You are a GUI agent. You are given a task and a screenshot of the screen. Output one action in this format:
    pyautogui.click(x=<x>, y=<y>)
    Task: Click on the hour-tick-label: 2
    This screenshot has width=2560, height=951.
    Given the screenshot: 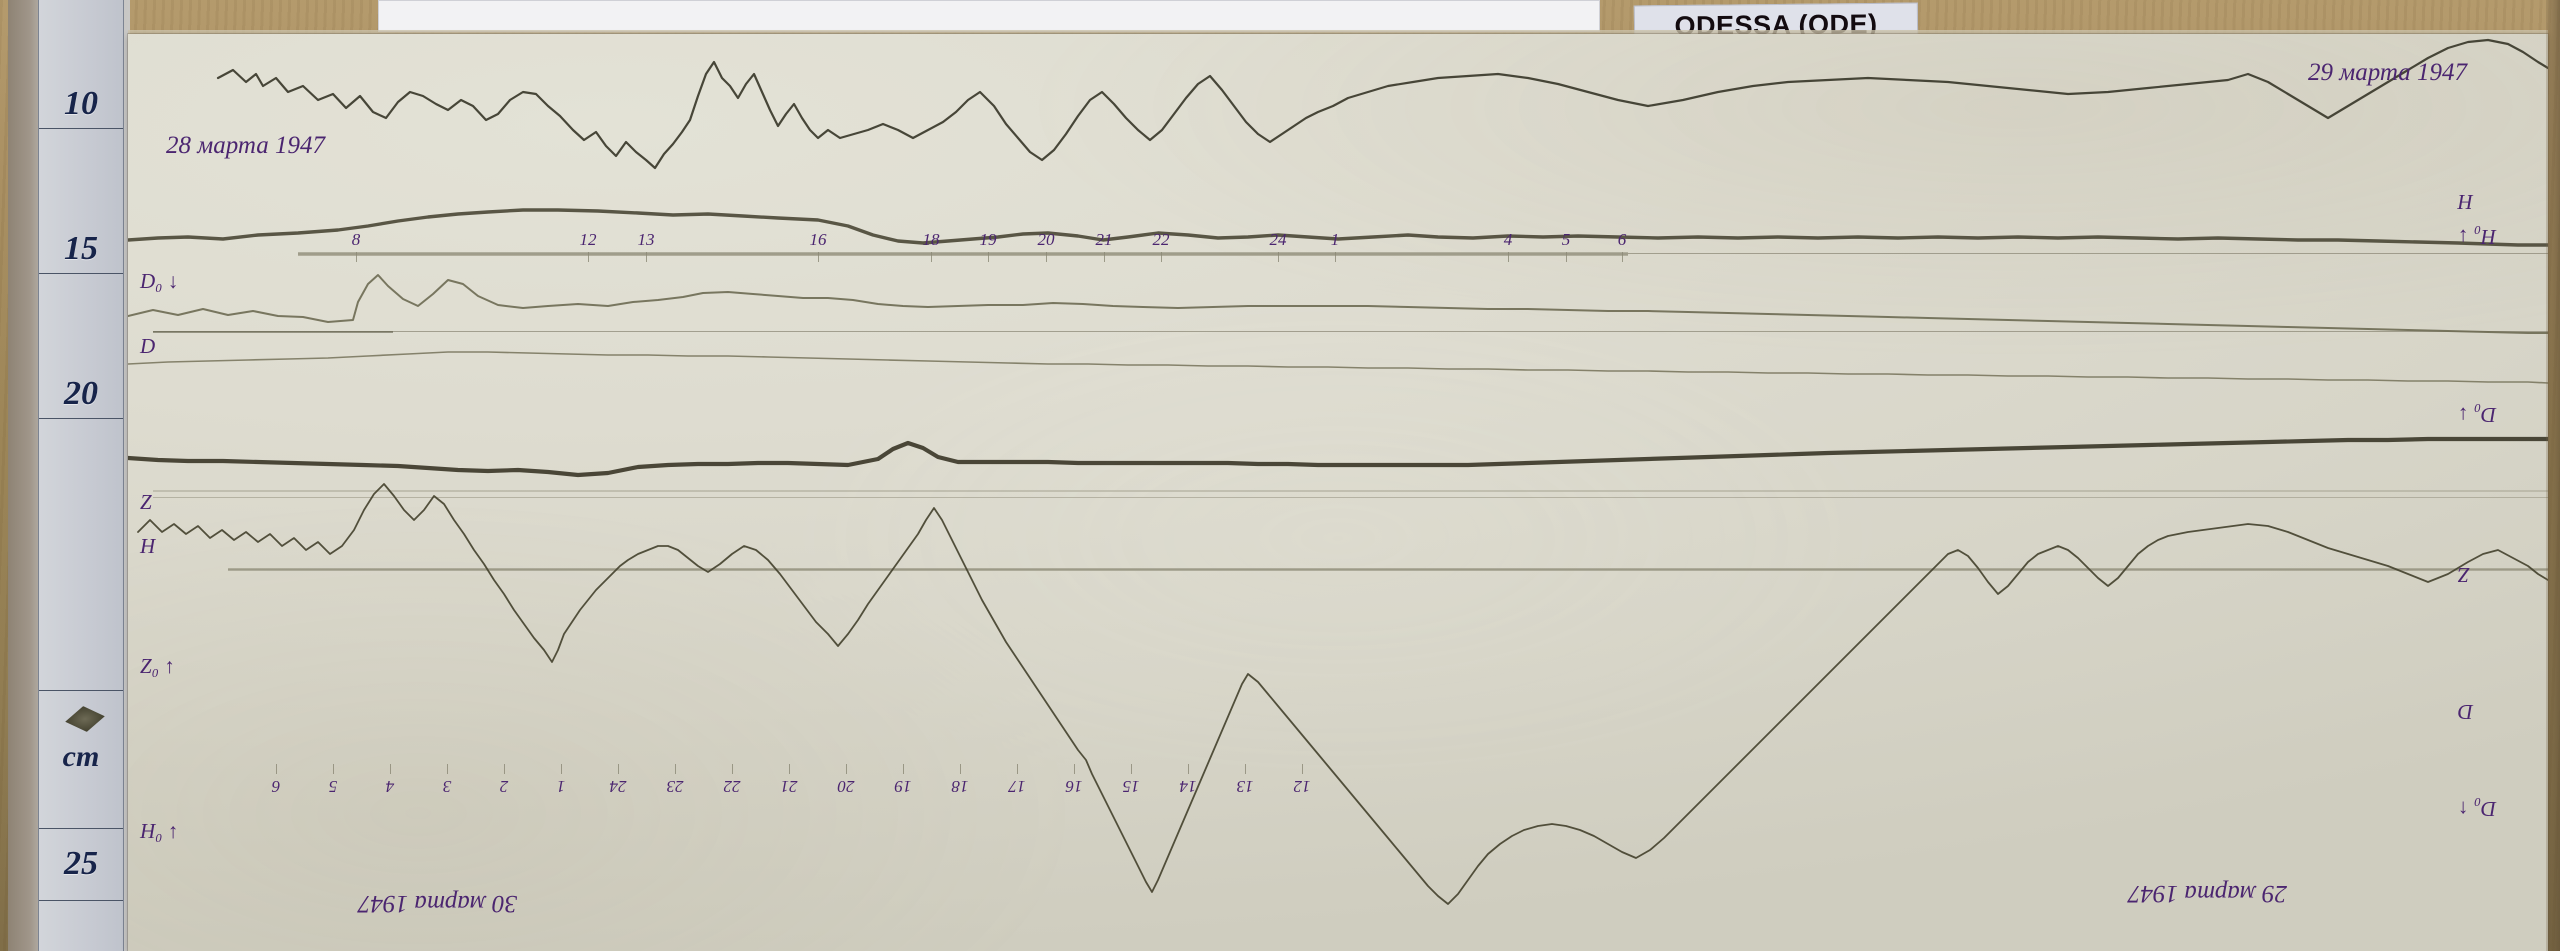 What is the action you would take?
    pyautogui.click(x=504, y=786)
    